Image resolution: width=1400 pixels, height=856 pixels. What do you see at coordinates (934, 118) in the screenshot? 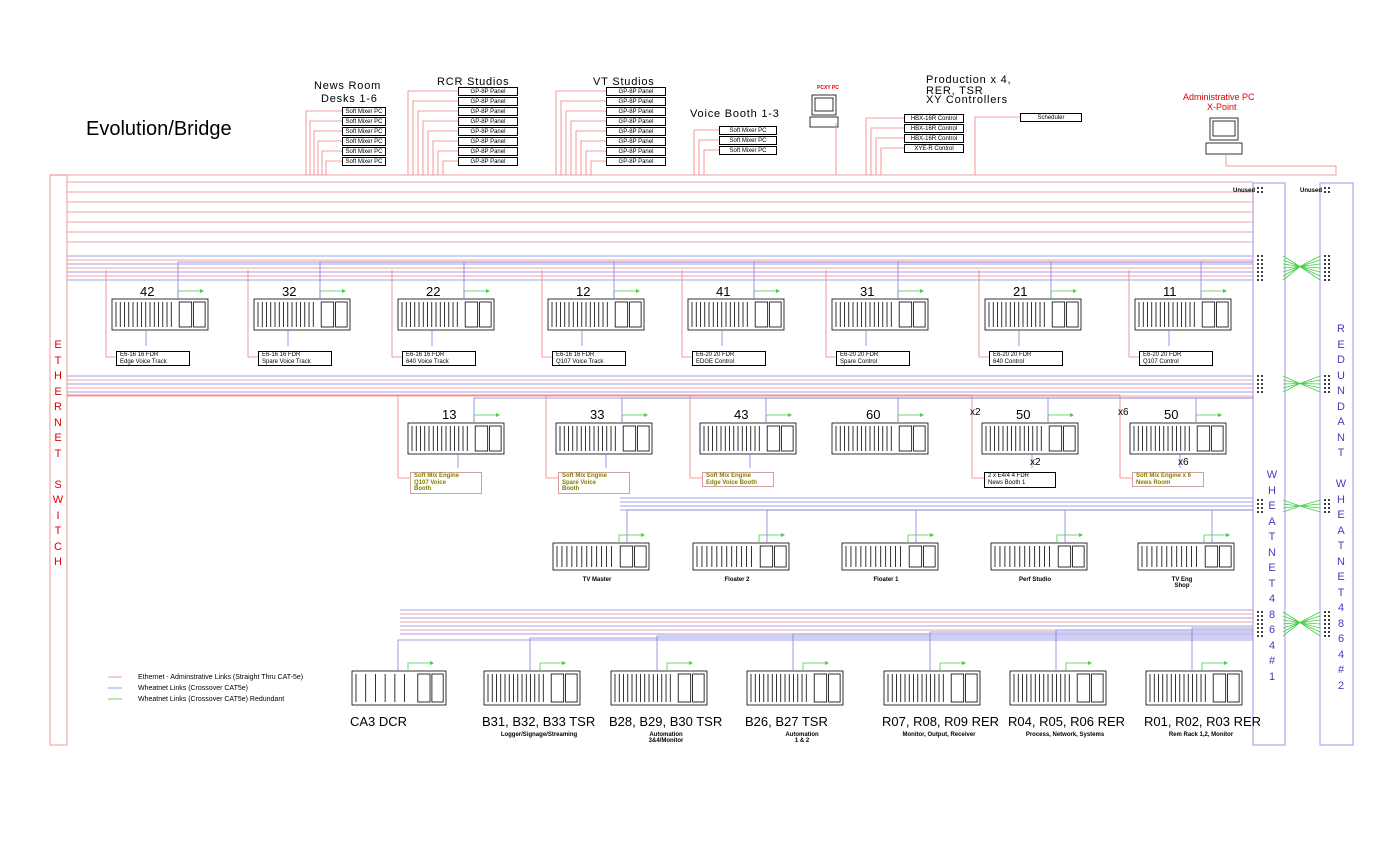
I see `hbx-control-box: HBX-16R Control` at bounding box center [934, 118].